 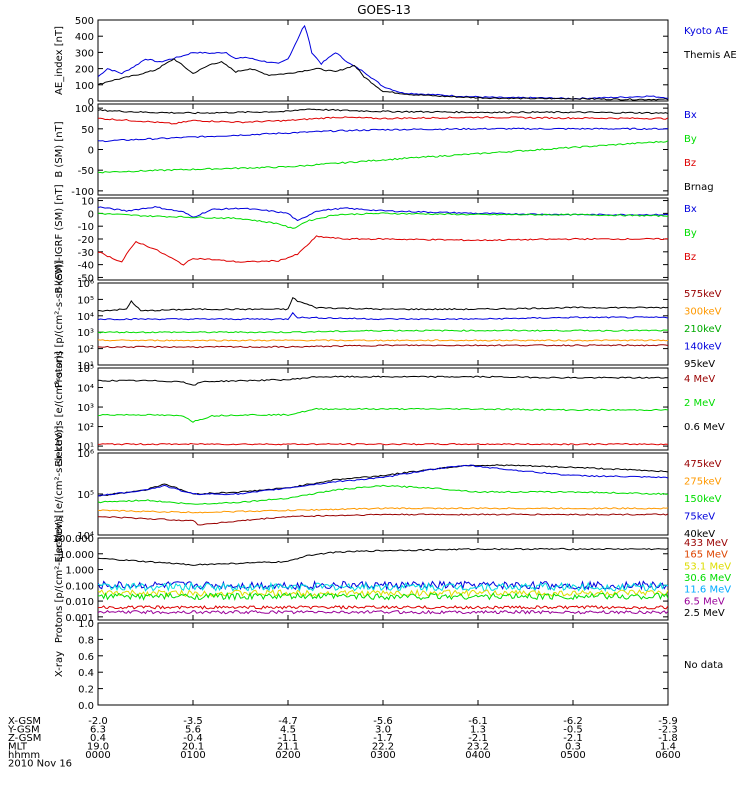 What do you see at coordinates (193, 738) in the screenshot?
I see `x-axis-value: -0.4` at bounding box center [193, 738].